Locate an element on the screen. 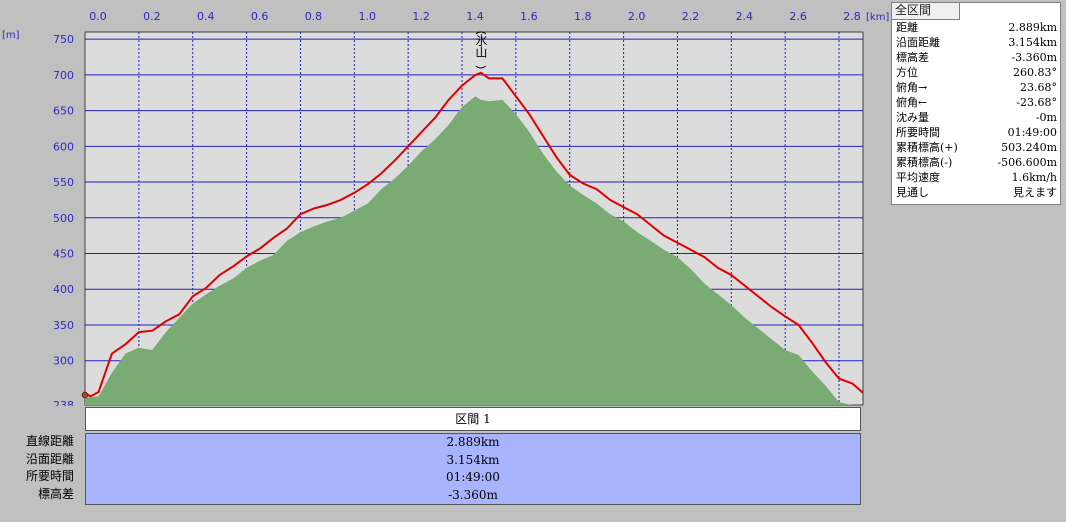  y-tick-label: 650 is located at coordinates (63, 111).